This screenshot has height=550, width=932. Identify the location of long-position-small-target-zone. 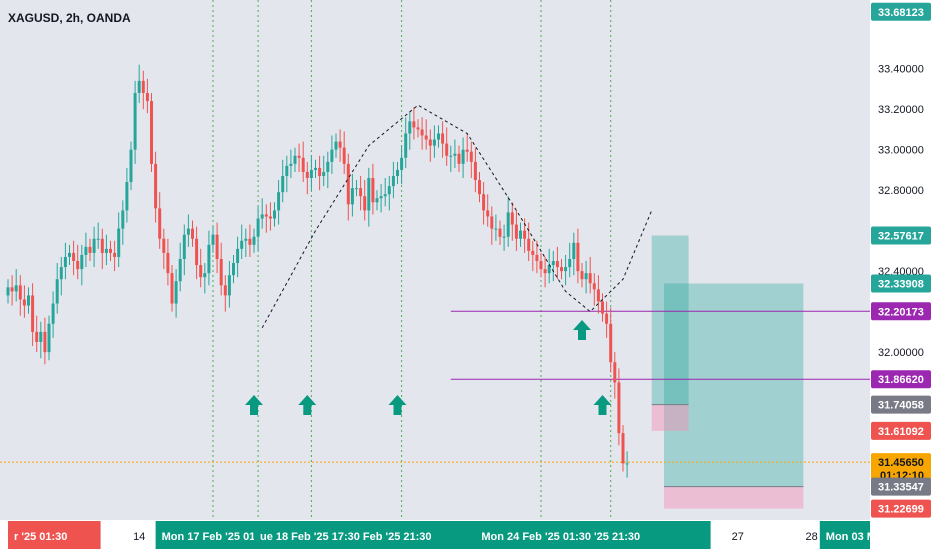
(670, 320).